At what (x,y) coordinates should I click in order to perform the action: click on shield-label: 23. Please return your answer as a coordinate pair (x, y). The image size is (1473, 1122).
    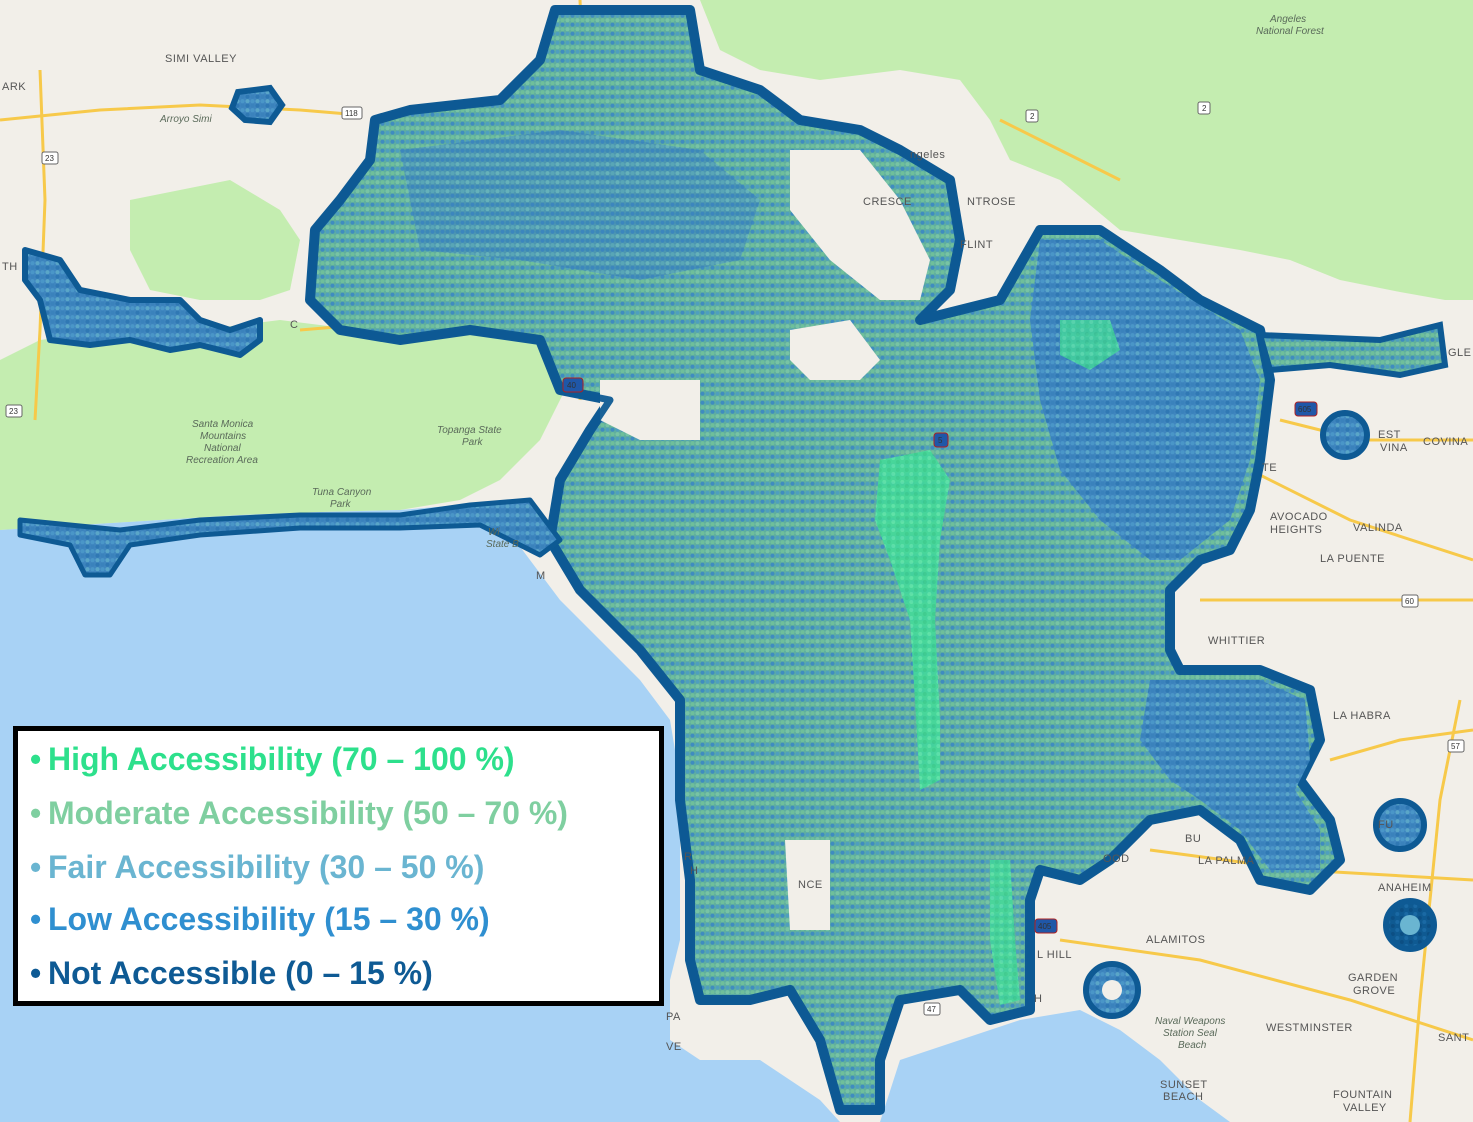
    Looking at the image, I should click on (13, 411).